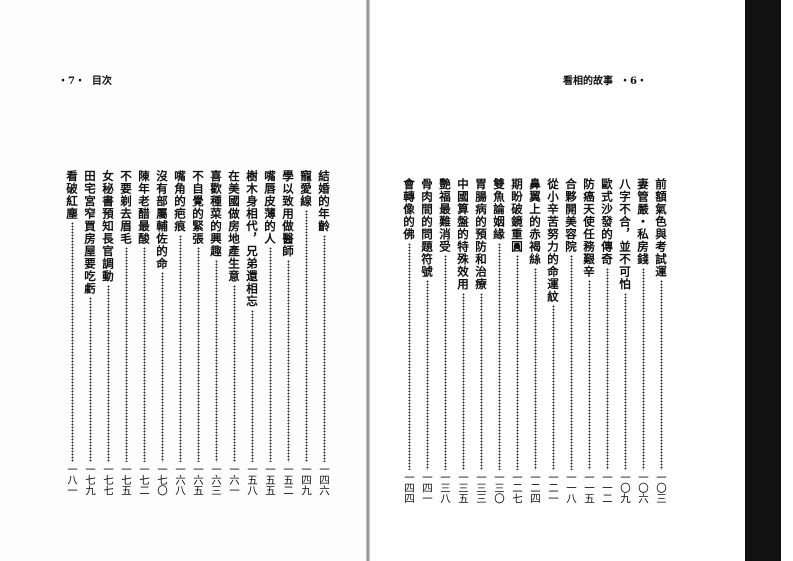  Describe the element at coordinates (90, 479) in the screenshot. I see `entry-page-number: 一七九` at that location.